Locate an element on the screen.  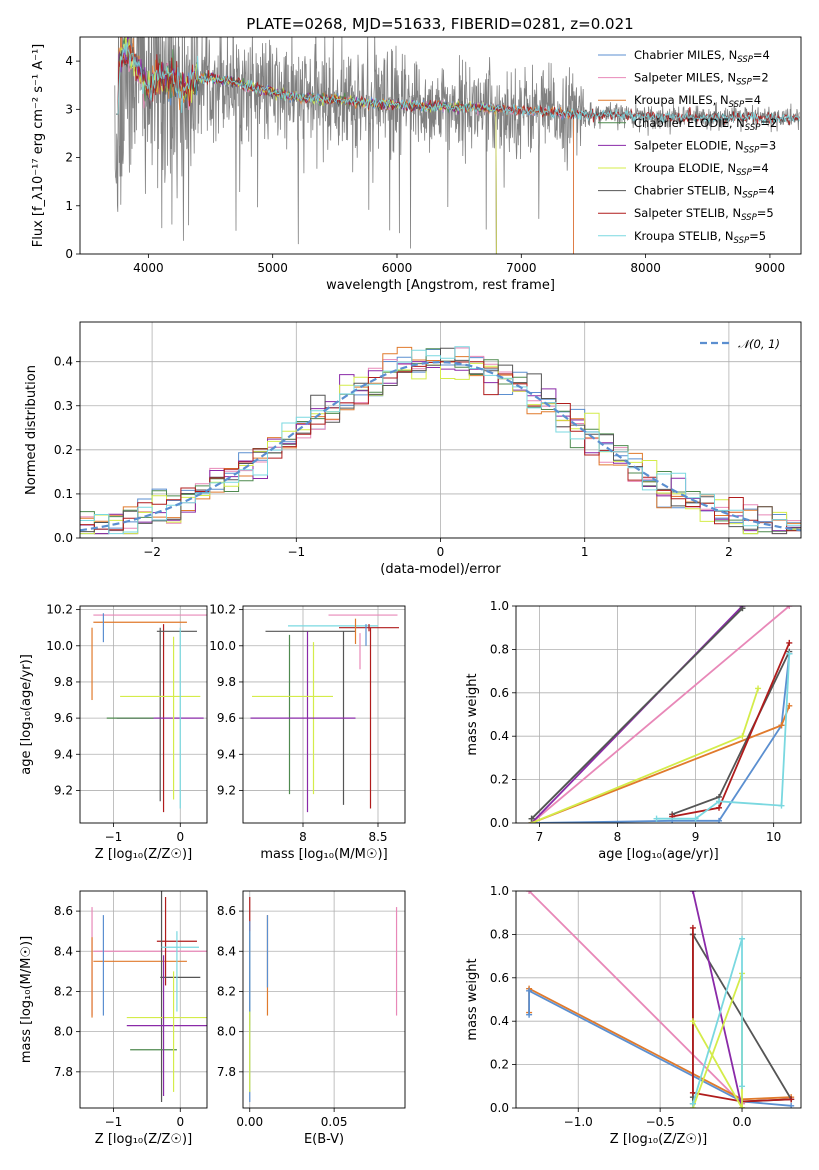
model-spectrum is located at coordinates (458, 84).